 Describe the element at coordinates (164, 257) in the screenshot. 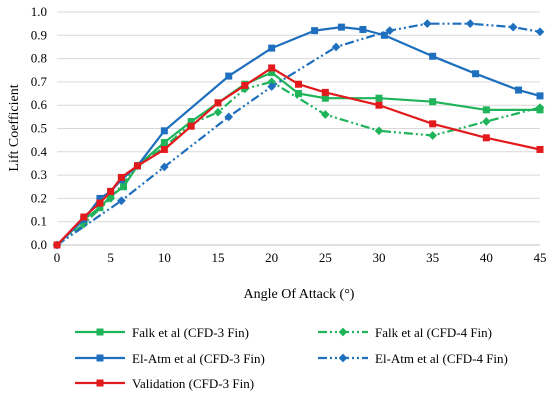

I see `x-tick-label: 10` at that location.